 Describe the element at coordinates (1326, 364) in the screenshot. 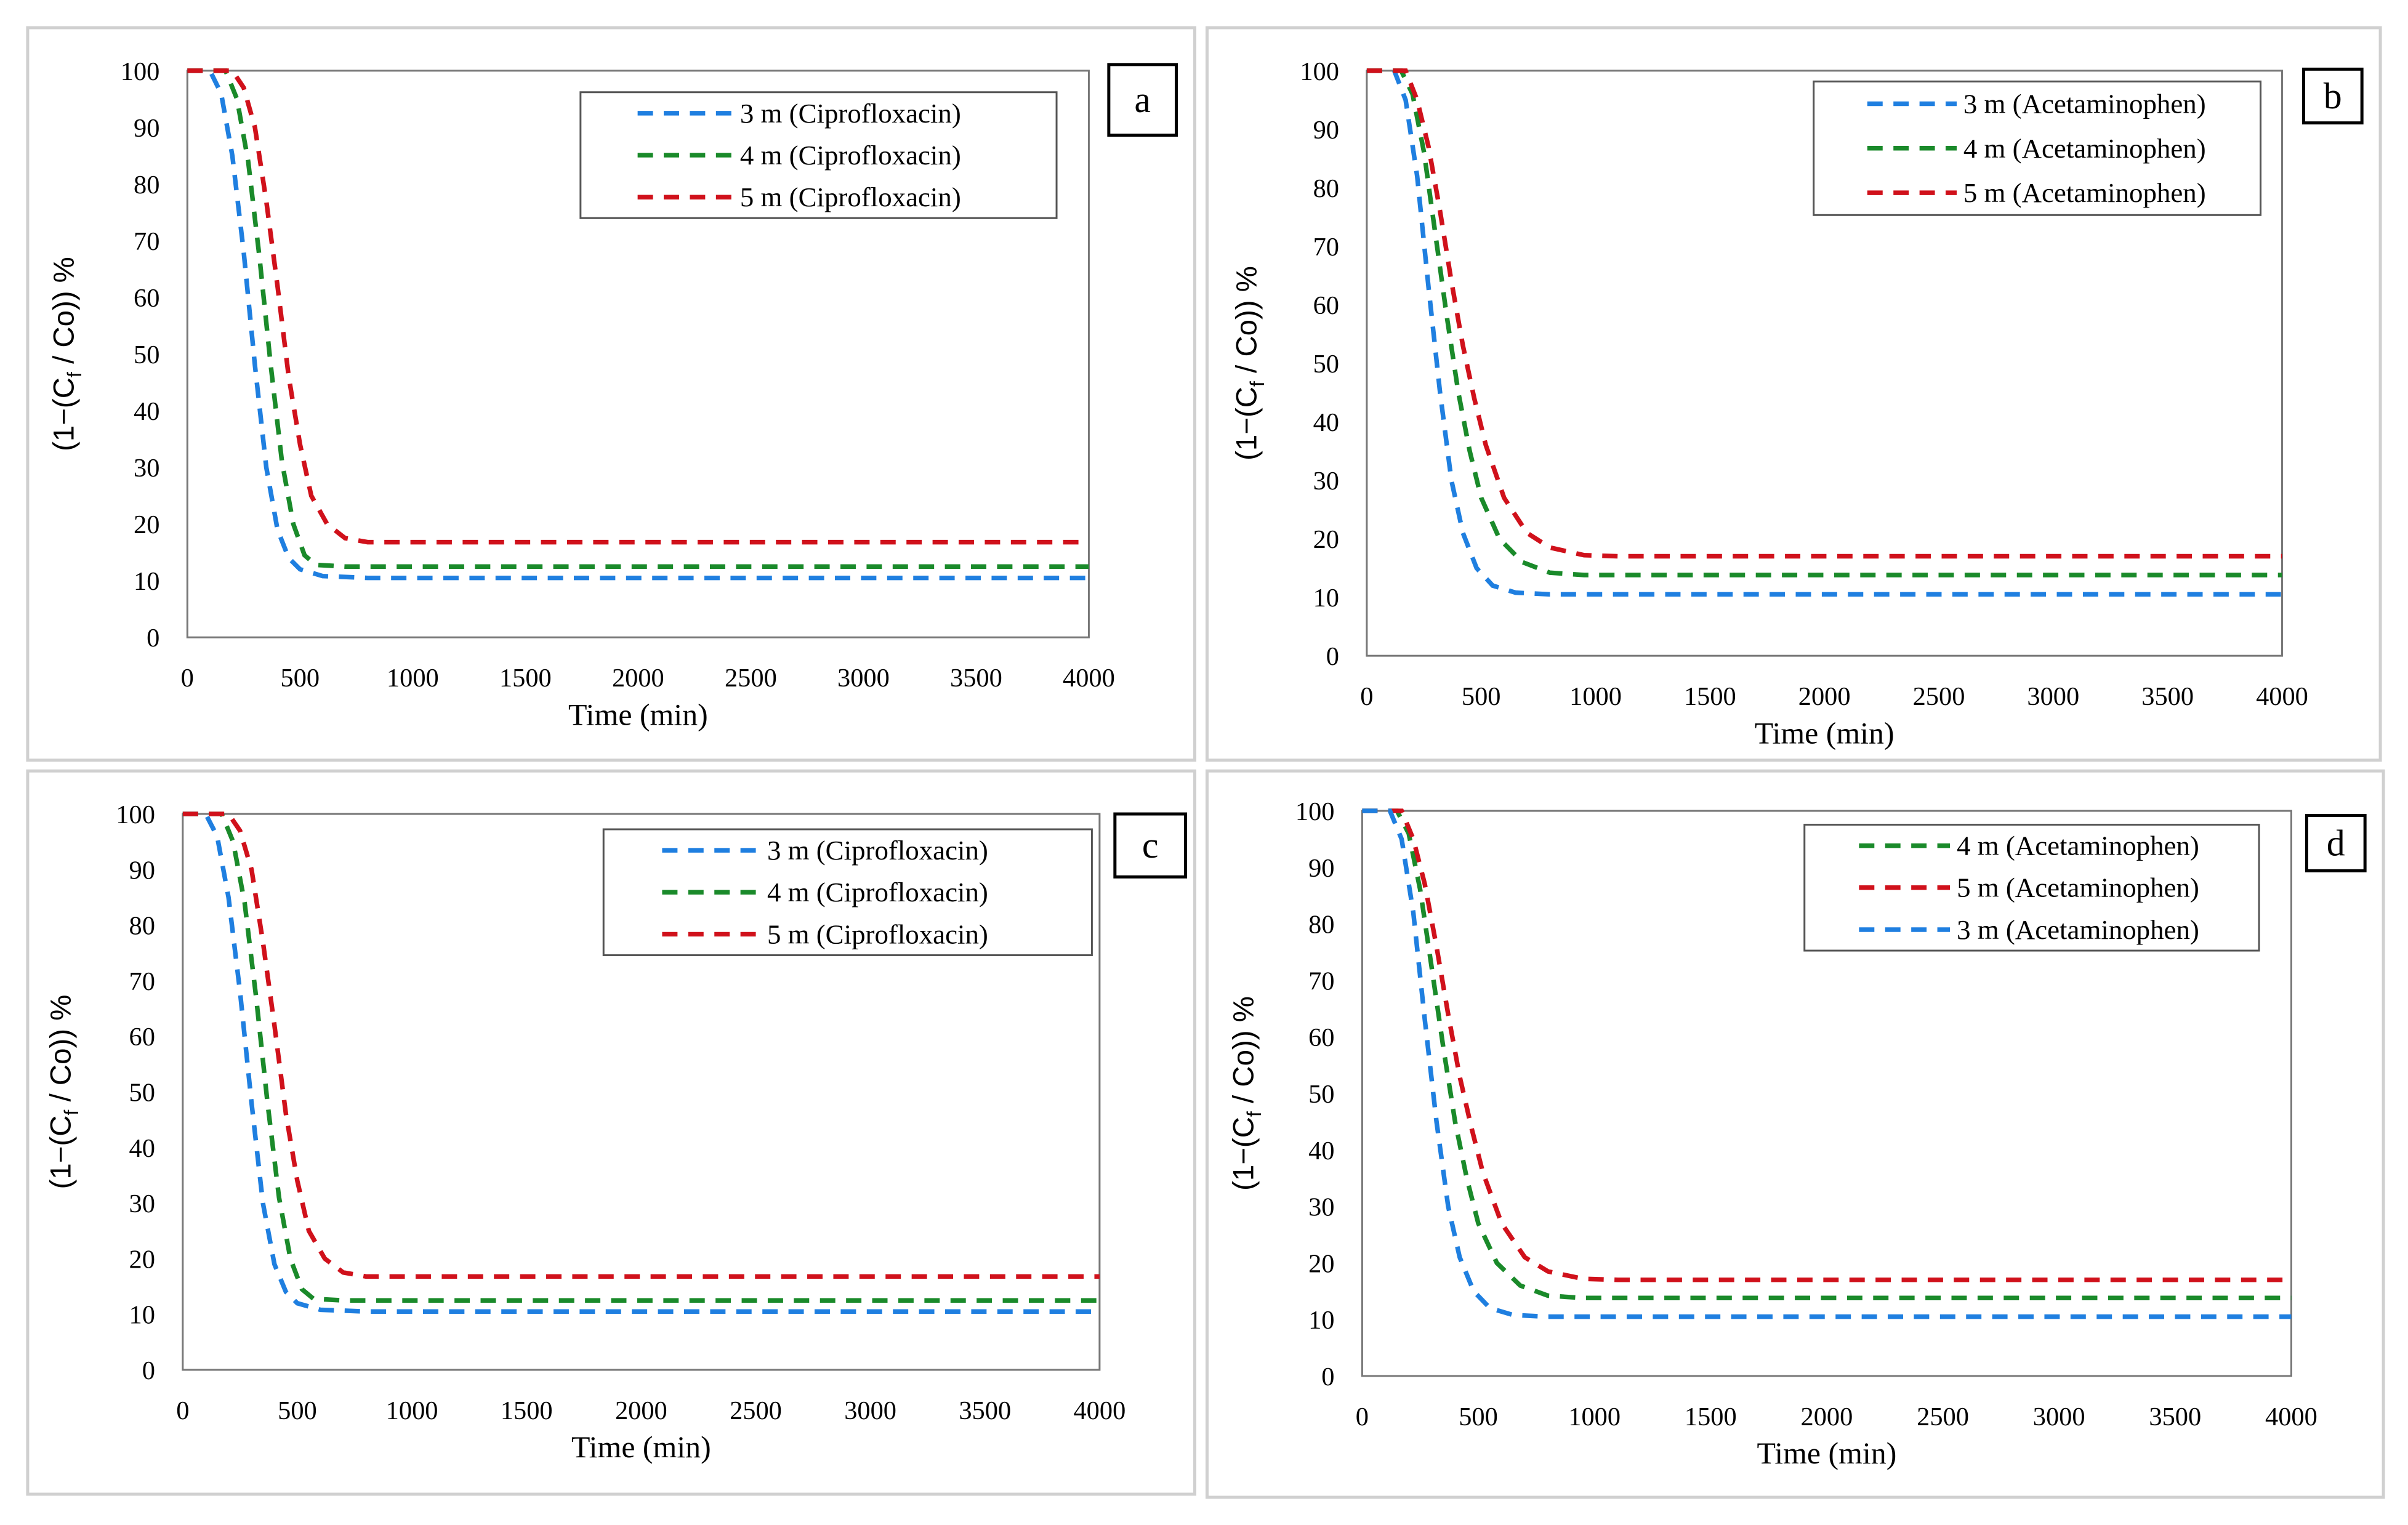

I see `y-tick-label: 50` at that location.